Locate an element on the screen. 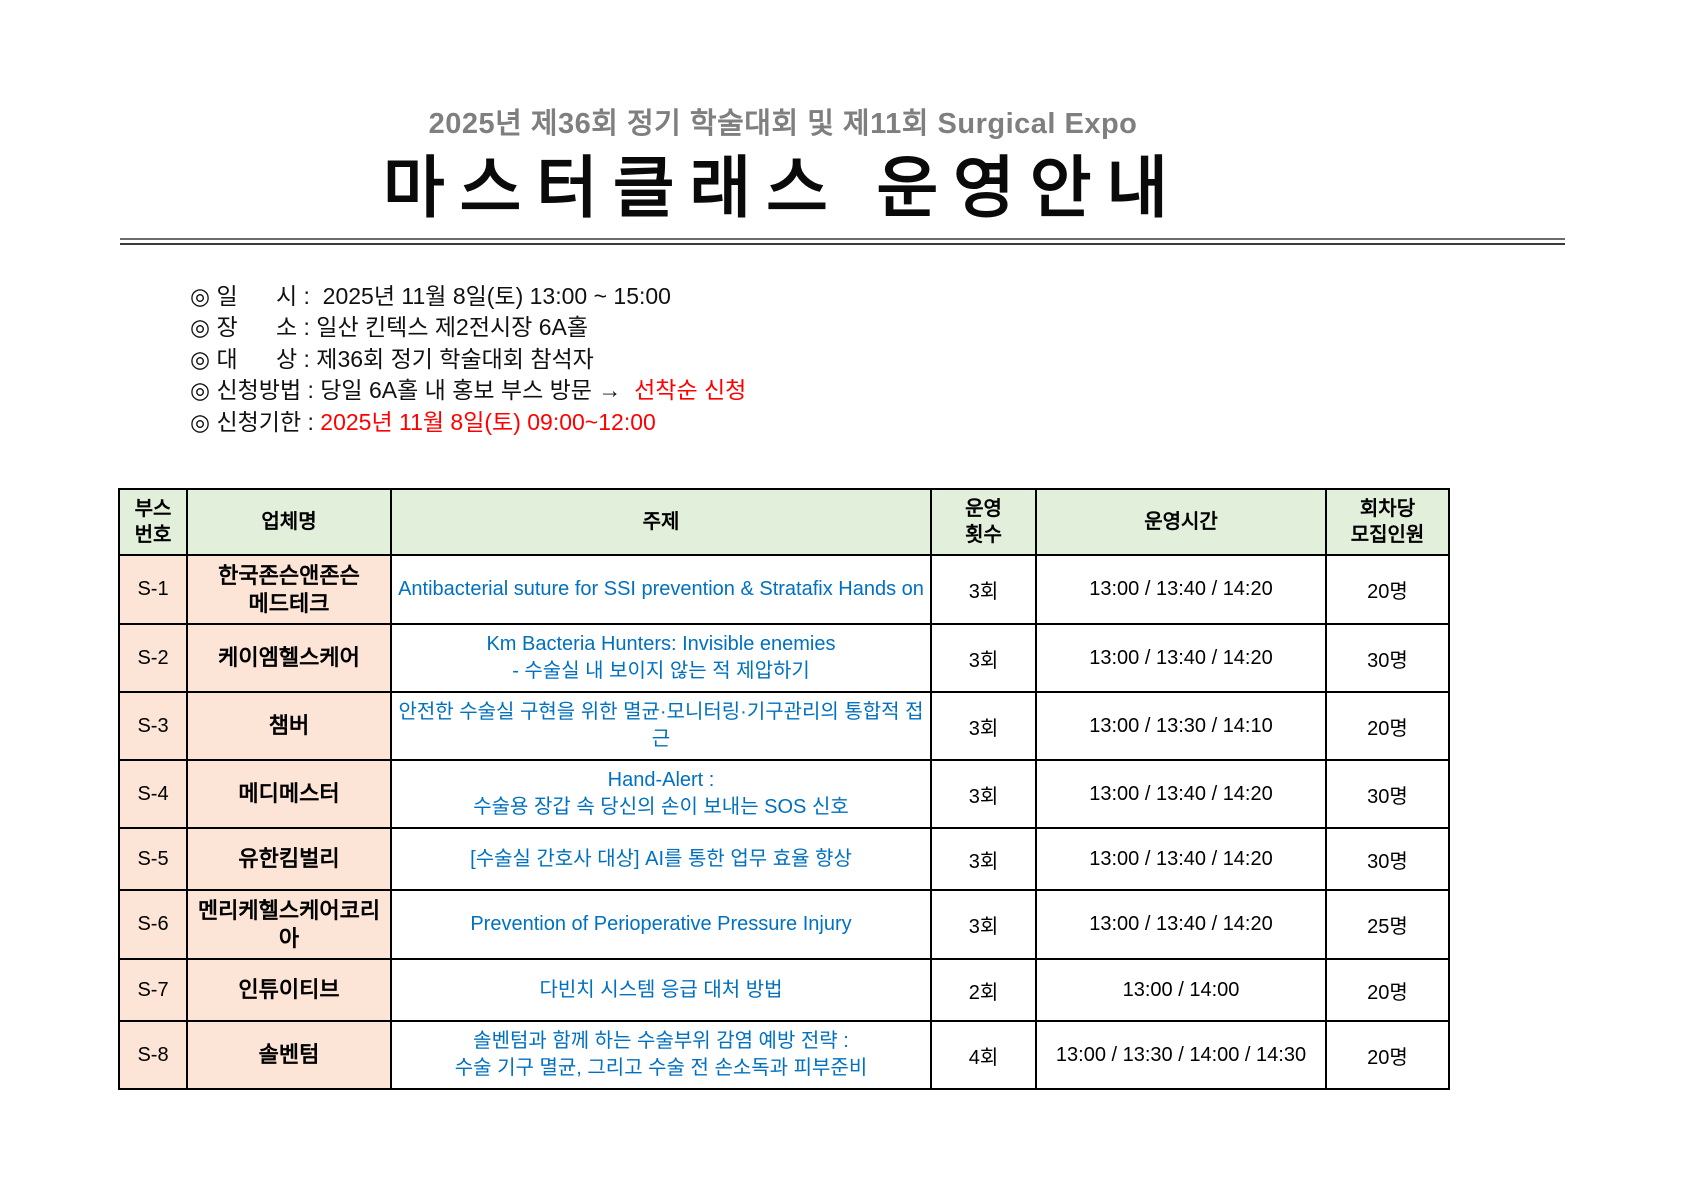  session-times-cell: 13:00 / 14:00 is located at coordinates (1181, 990).